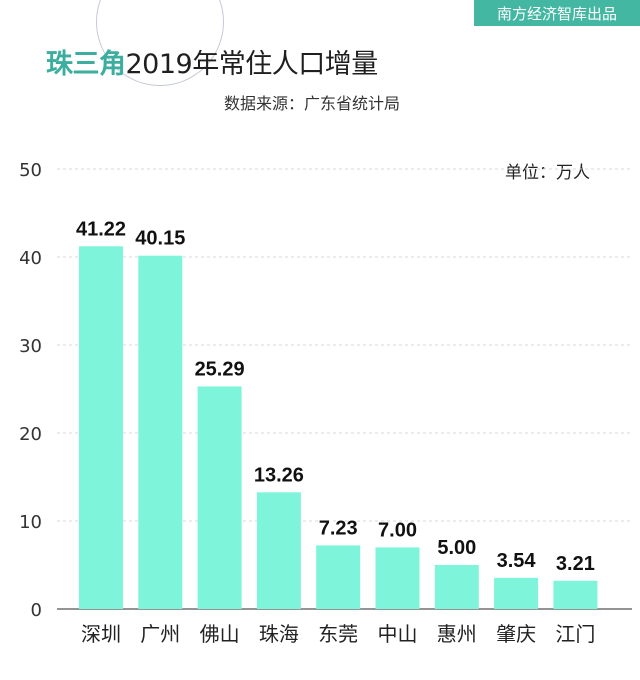 The width and height of the screenshot is (640, 680). Describe the element at coordinates (101, 229) in the screenshot. I see `data-label: 41.22` at that location.